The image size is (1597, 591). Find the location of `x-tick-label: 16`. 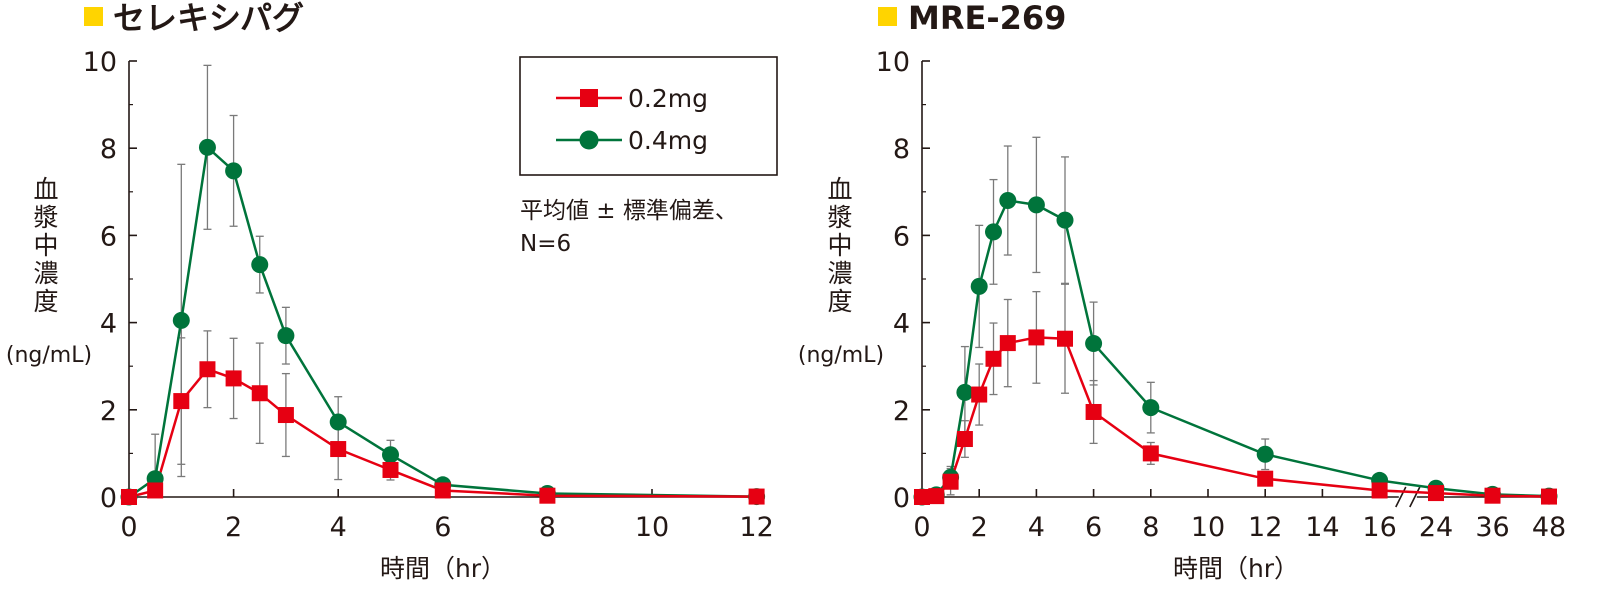

x-tick-label: 16 is located at coordinates (1379, 527).